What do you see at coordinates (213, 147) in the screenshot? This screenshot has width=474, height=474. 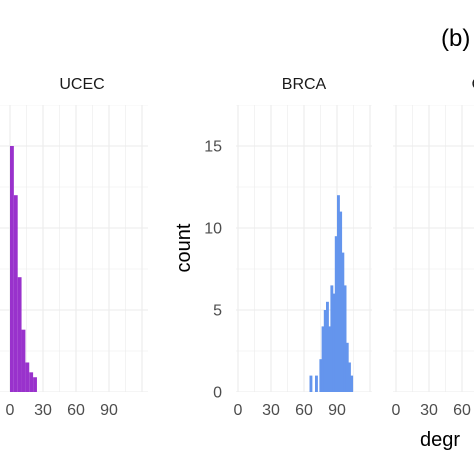 I see `y-tick-label: 15` at bounding box center [213, 147].